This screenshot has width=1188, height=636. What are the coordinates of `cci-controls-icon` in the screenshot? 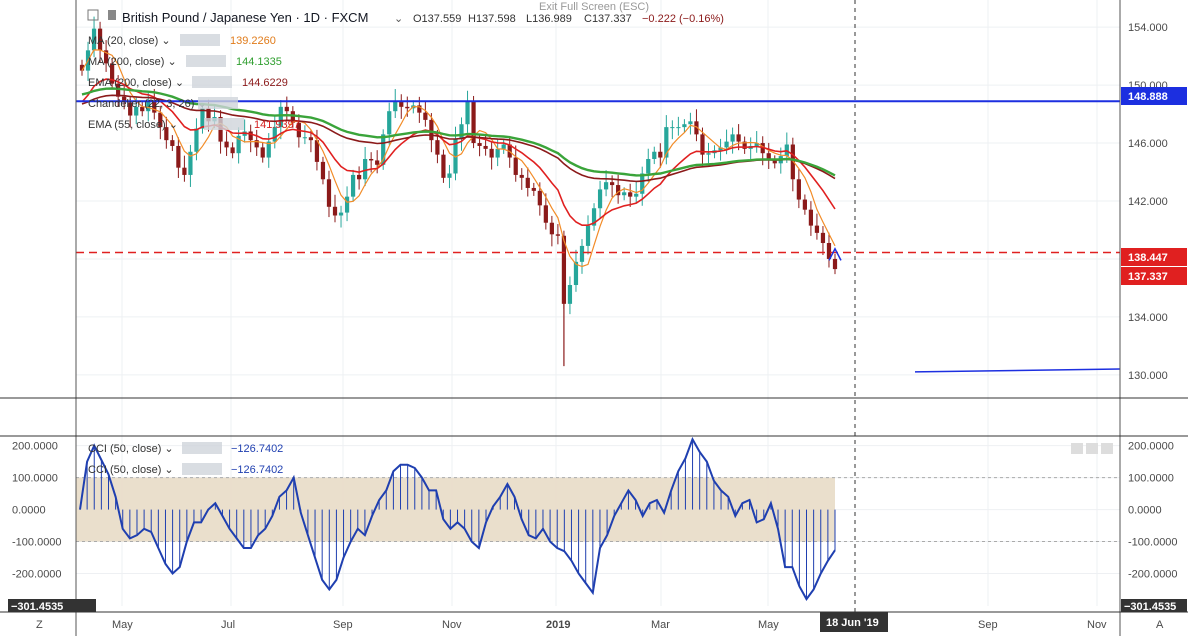 It's located at (202, 469).